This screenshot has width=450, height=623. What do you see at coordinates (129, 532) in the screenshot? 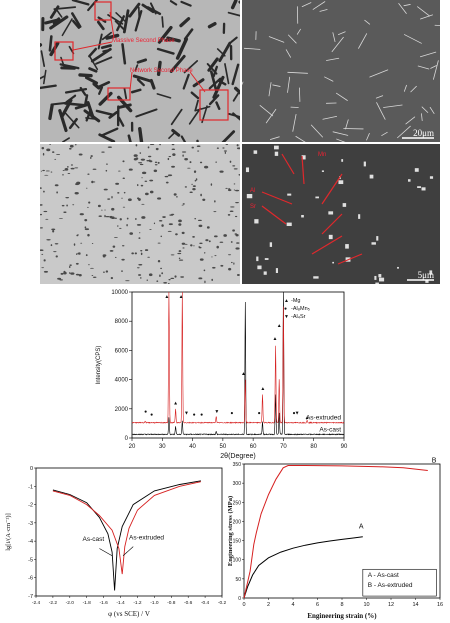
I see `plot-area` at bounding box center [129, 532].